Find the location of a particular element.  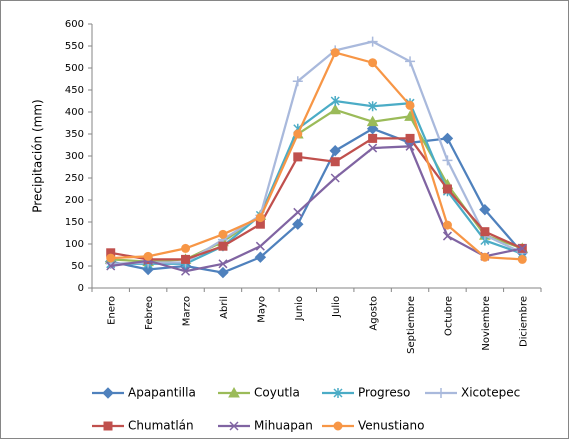

y-tick-label: 400 is located at coordinates (74, 112).